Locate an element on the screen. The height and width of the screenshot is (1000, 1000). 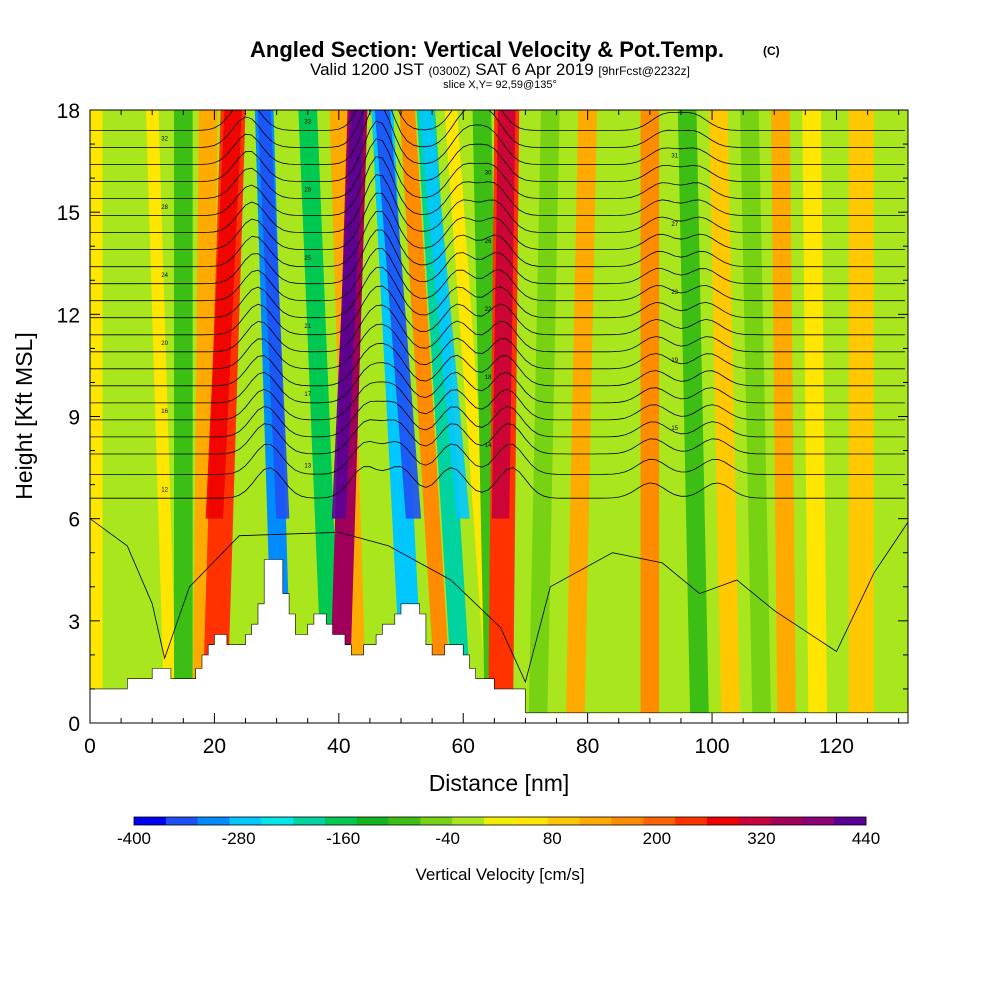
terrain-profile is located at coordinates (499, 641).